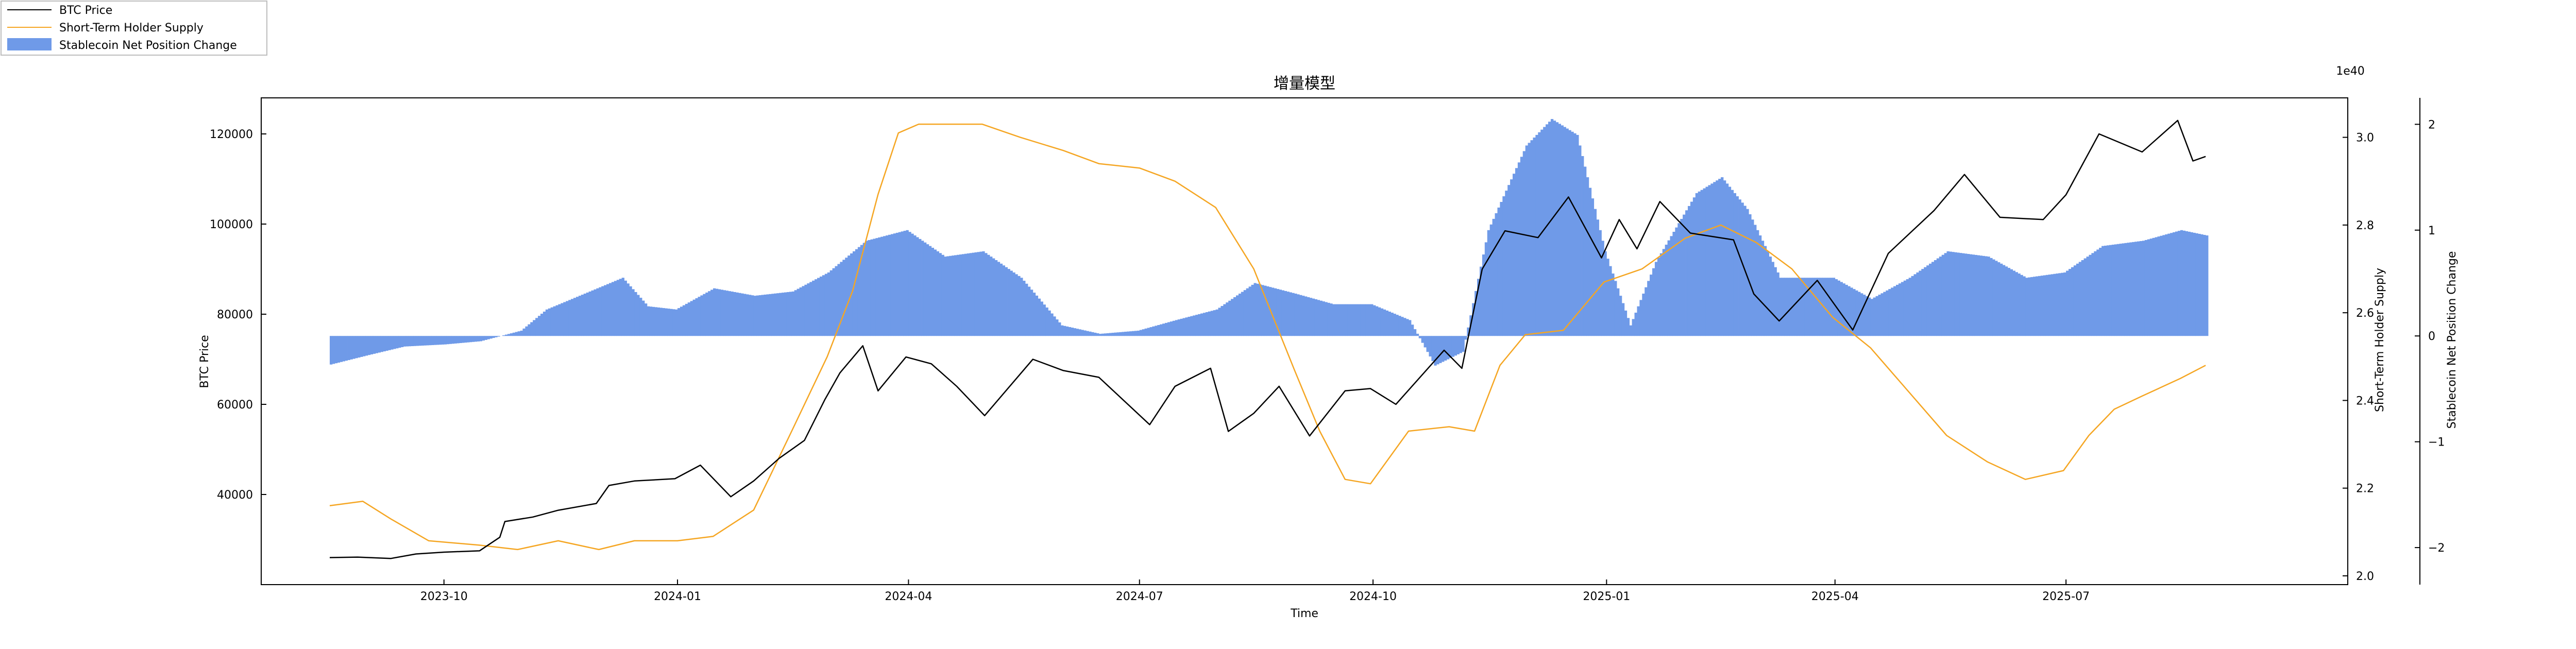 The image size is (2576, 649). I want to click on y2-tick-label: 2.2, so click(2365, 489).